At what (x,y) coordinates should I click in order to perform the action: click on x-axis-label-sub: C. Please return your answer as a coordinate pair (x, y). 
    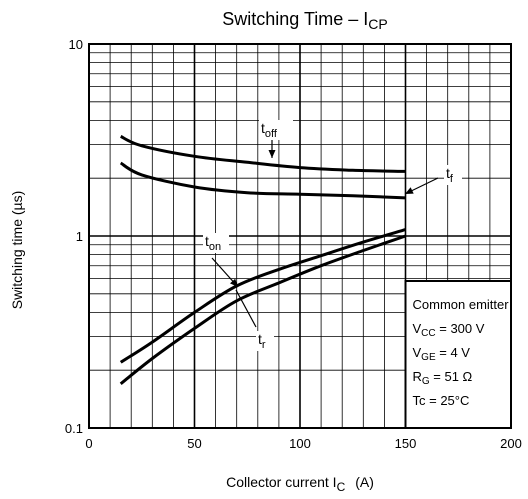
    Looking at the image, I should click on (341, 487).